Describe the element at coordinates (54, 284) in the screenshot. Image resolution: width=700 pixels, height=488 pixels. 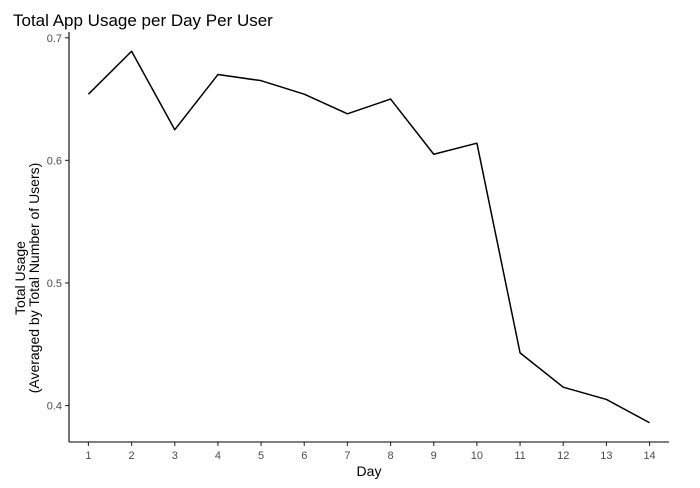
I see `y-tick-label: 0.5` at that location.